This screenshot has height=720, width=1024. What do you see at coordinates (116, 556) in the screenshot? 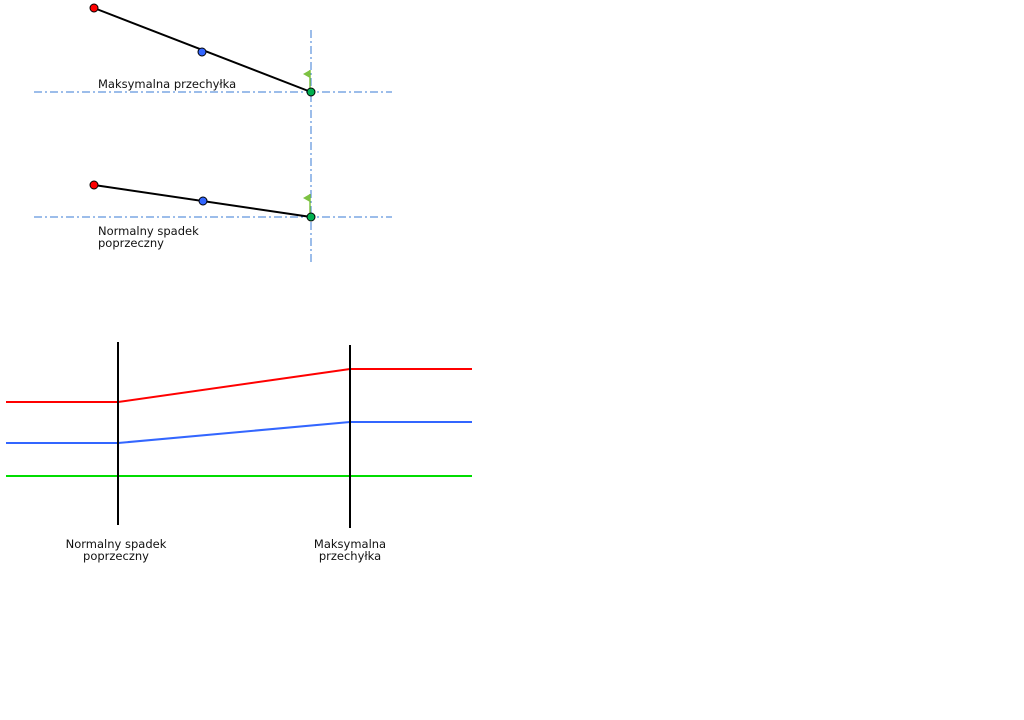
I see `normal-station-label: poprzeczny` at bounding box center [116, 556].